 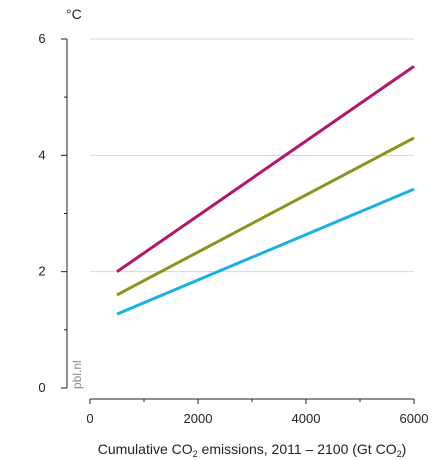 What do you see at coordinates (198, 418) in the screenshot?
I see `x-tick-label-2000: 2000` at bounding box center [198, 418].